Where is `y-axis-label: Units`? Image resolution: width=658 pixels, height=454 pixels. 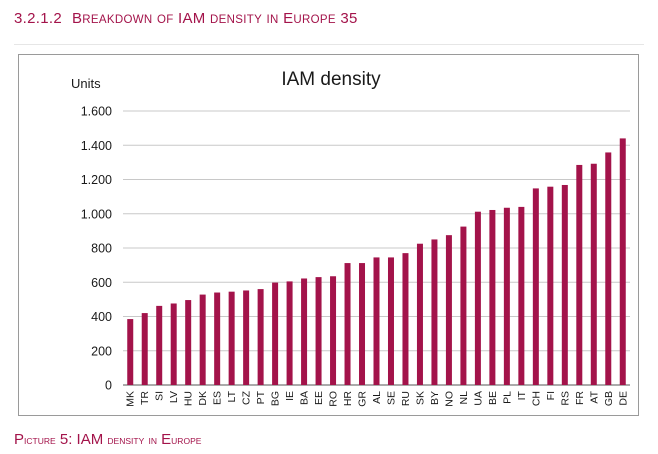
y-axis-label: Units is located at coordinates (86, 83).